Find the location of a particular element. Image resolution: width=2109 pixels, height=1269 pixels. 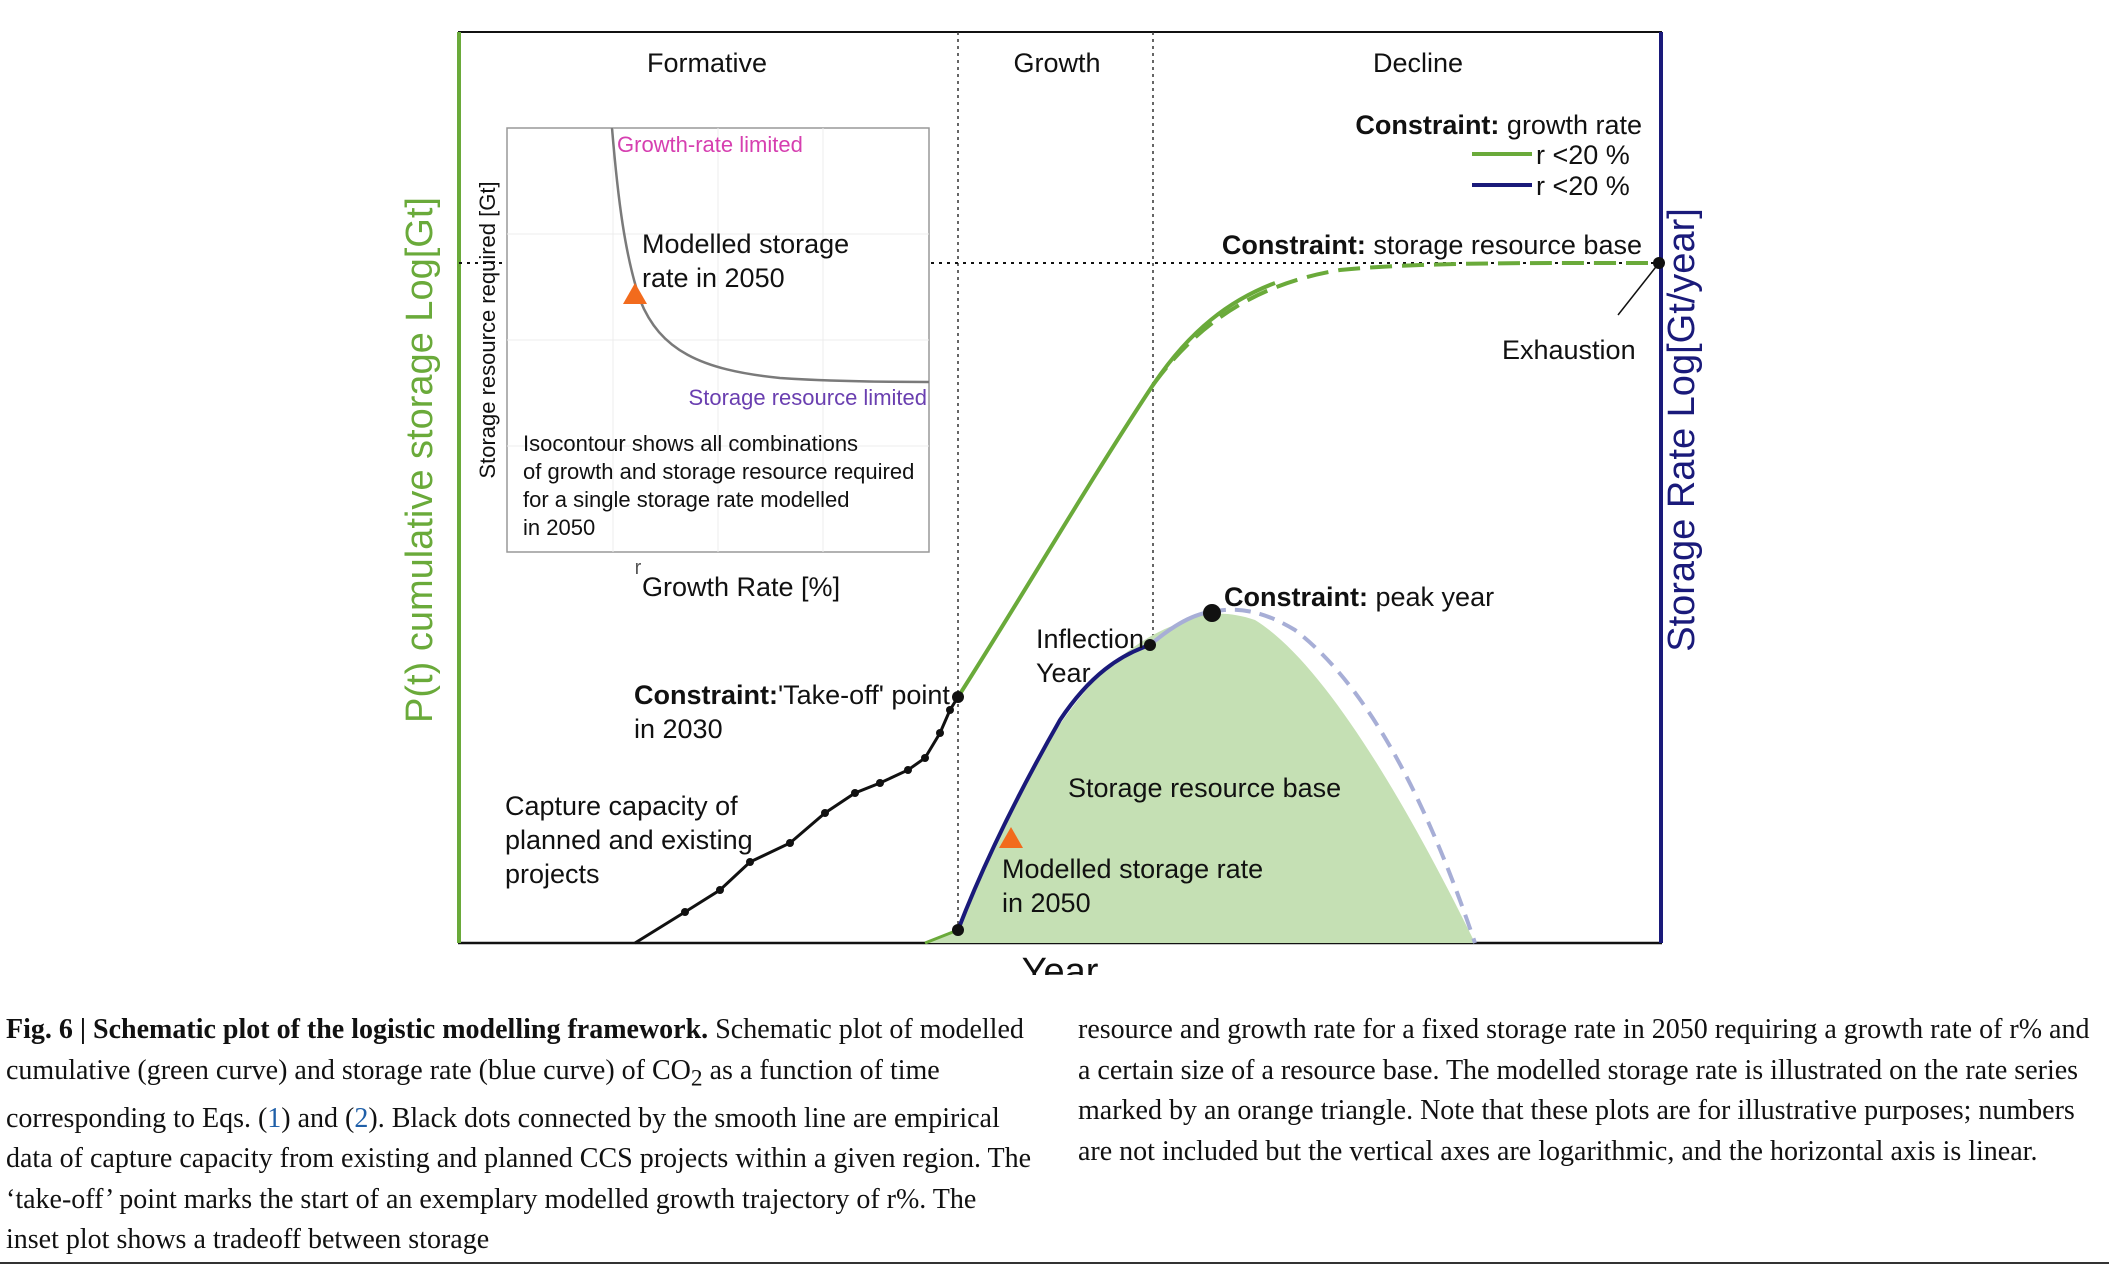

x-axis-label: Year is located at coordinates (1060, 963).